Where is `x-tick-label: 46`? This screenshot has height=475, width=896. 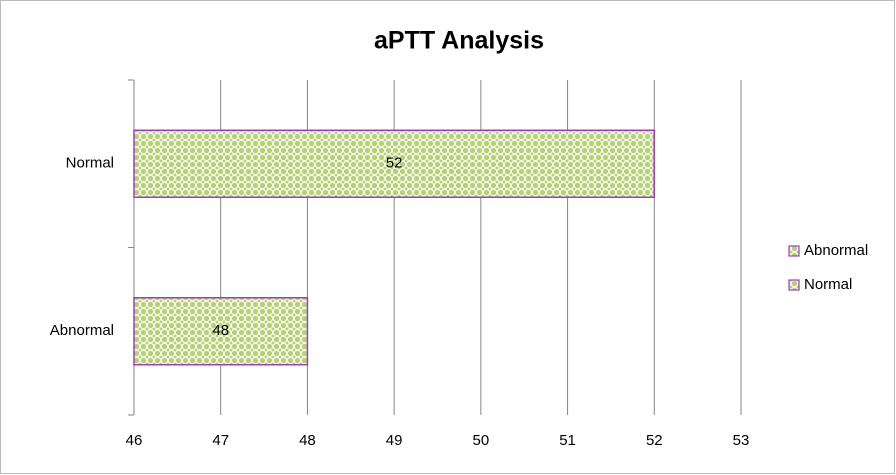
x-tick-label: 46 is located at coordinates (134, 440).